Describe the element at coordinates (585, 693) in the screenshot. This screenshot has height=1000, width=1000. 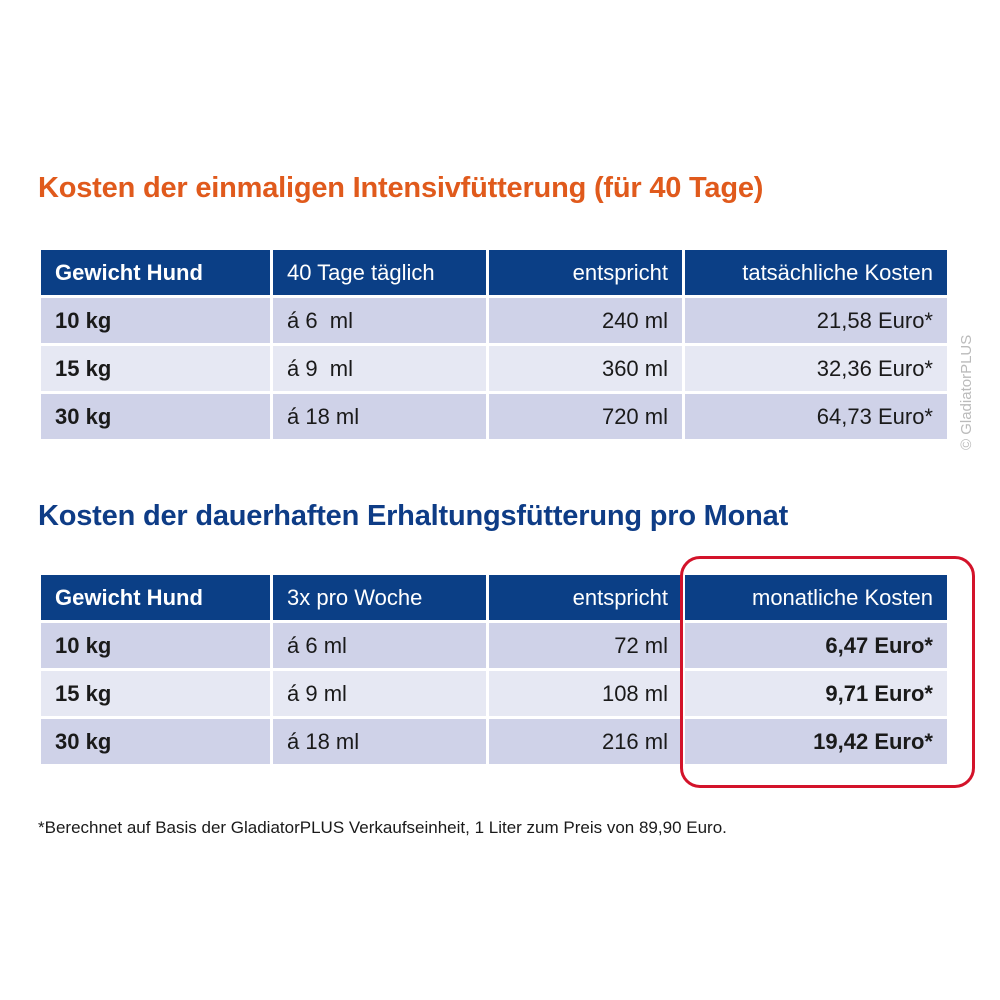
I see `cell: 108 ml` at that location.